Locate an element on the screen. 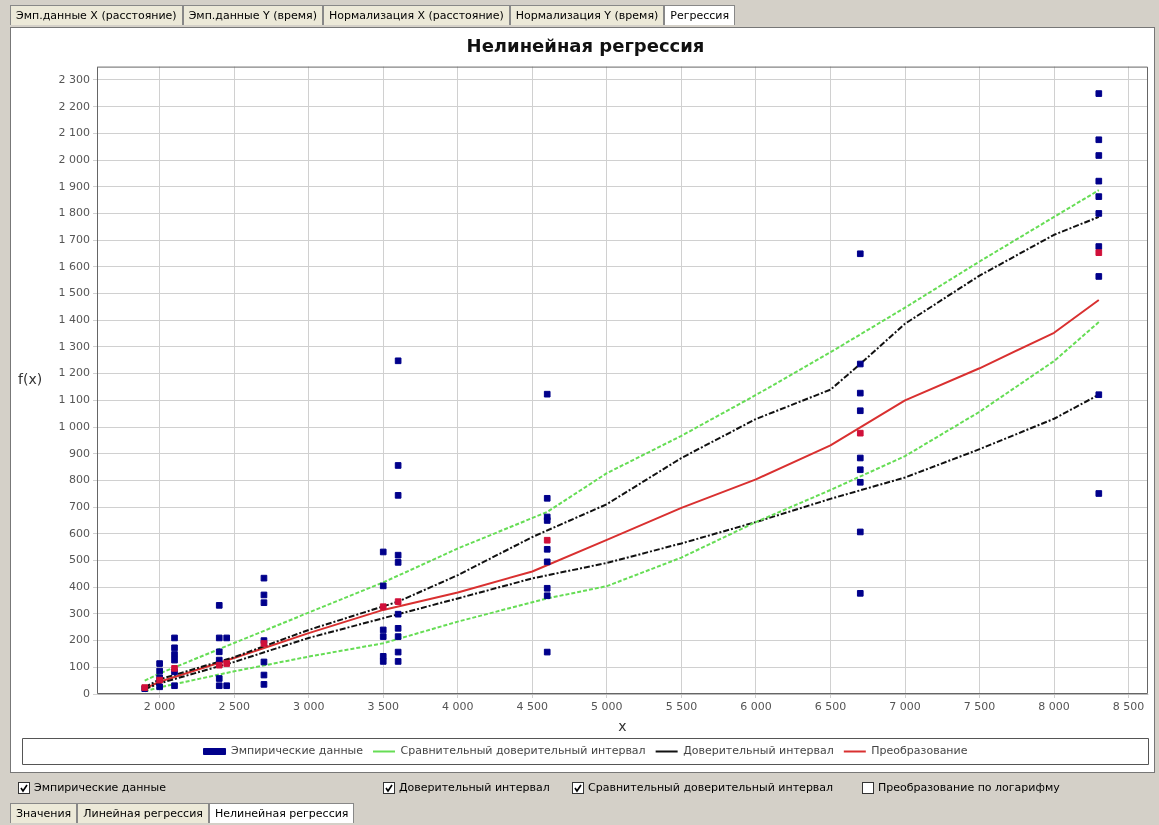 The image size is (1159, 825). x-tick-label: 5 000 is located at coordinates (607, 707).